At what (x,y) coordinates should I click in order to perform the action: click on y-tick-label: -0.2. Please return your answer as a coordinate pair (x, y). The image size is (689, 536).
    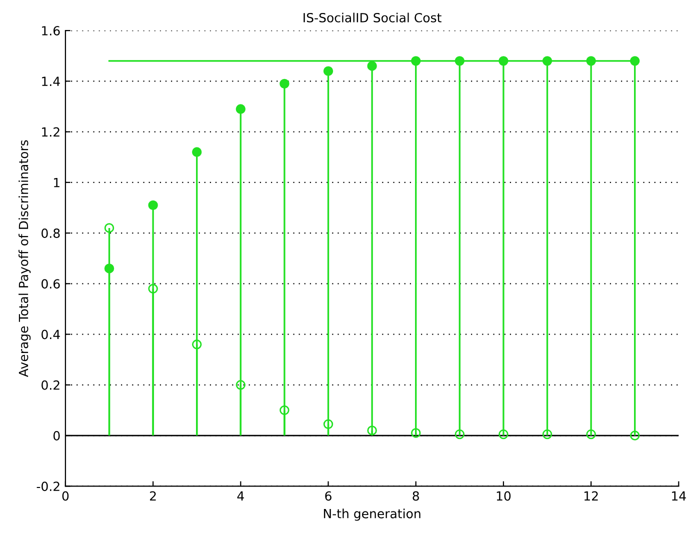
    Looking at the image, I should click on (48, 487).